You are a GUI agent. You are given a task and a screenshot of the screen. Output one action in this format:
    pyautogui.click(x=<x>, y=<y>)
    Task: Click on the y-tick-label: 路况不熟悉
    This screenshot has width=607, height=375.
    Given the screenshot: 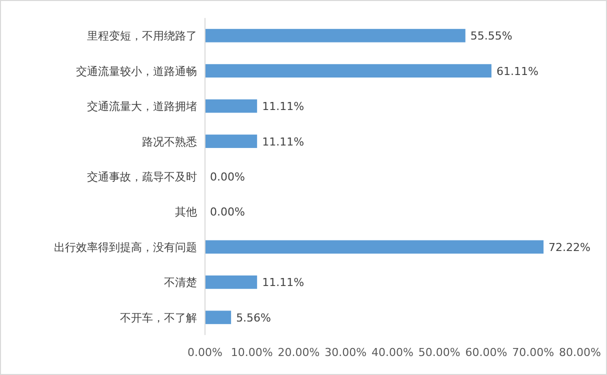 What is the action you would take?
    pyautogui.click(x=169, y=141)
    